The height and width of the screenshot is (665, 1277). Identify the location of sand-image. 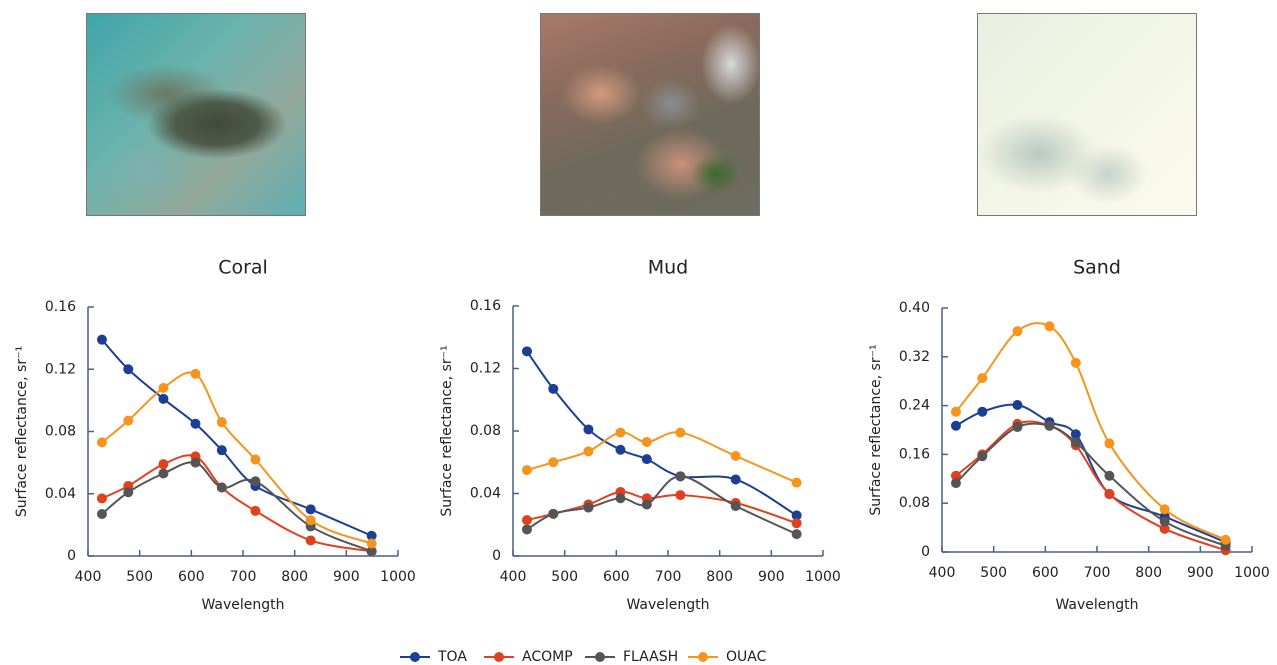
(1087, 114).